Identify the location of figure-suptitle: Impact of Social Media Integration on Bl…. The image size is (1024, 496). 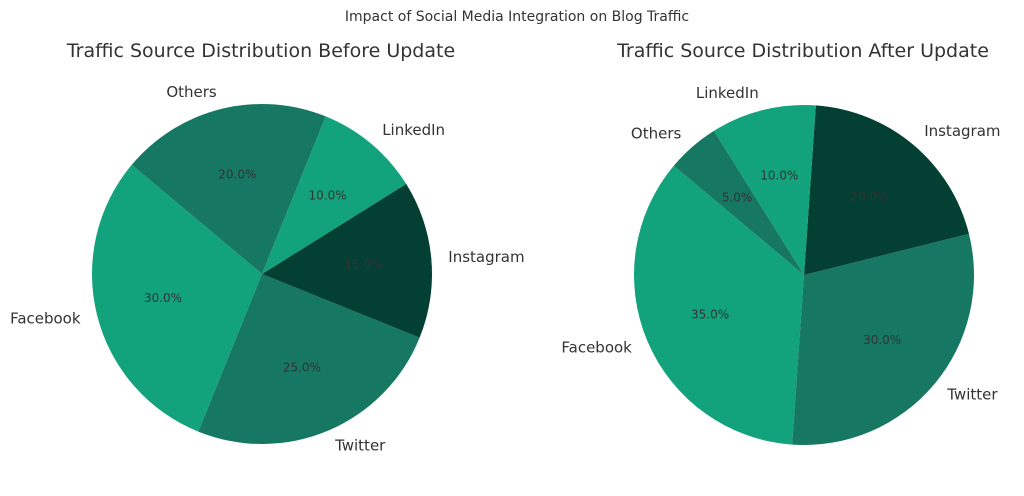
(517, 17).